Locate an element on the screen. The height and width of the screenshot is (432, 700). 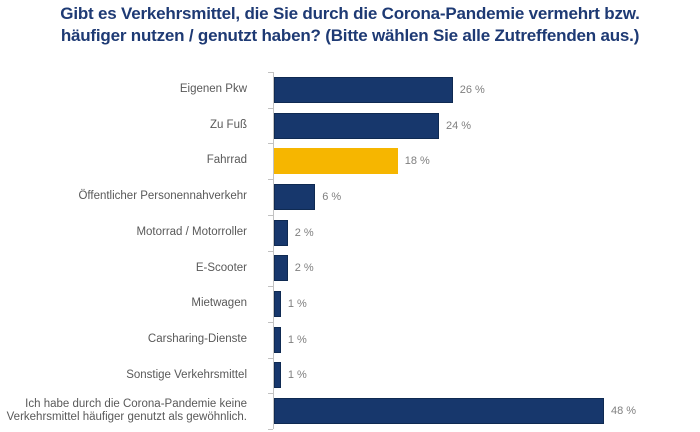
chart-row: Motorrad / Motorroller 2 % is located at coordinates (350, 233).